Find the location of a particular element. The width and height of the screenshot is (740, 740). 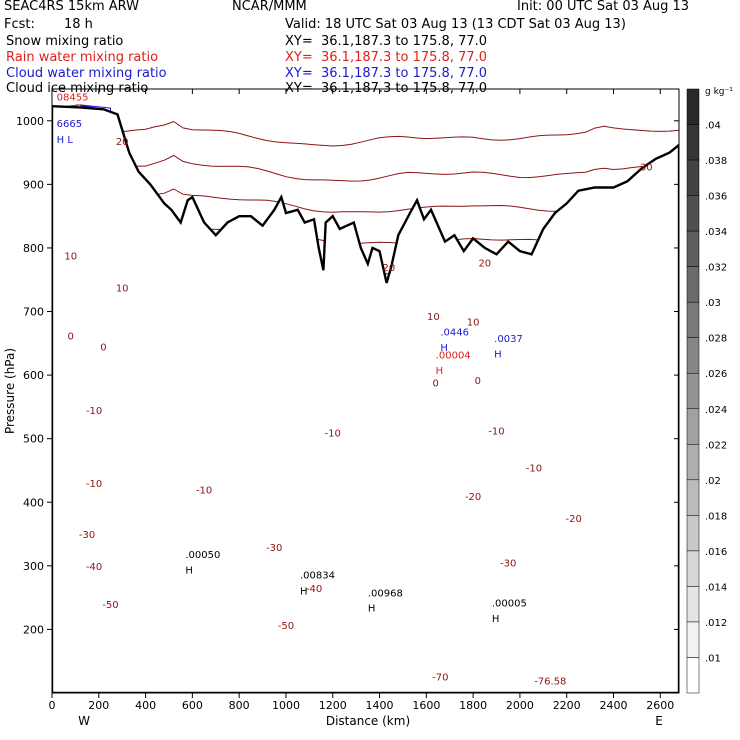

field-xy-rain: XY= 36.1,187.3 to 175.8, 77.0 is located at coordinates (386, 57).